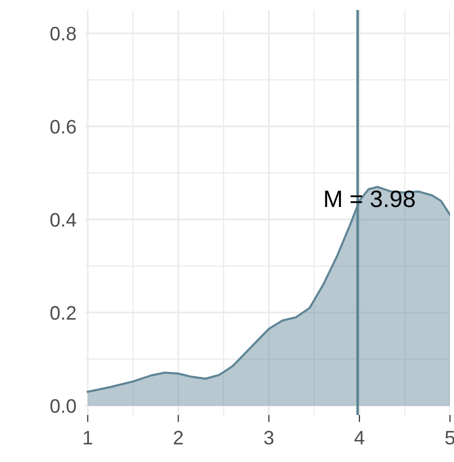 This screenshot has height=462, width=454. What do you see at coordinates (63, 219) in the screenshot?
I see `y-tick-label: 0.4` at bounding box center [63, 219].